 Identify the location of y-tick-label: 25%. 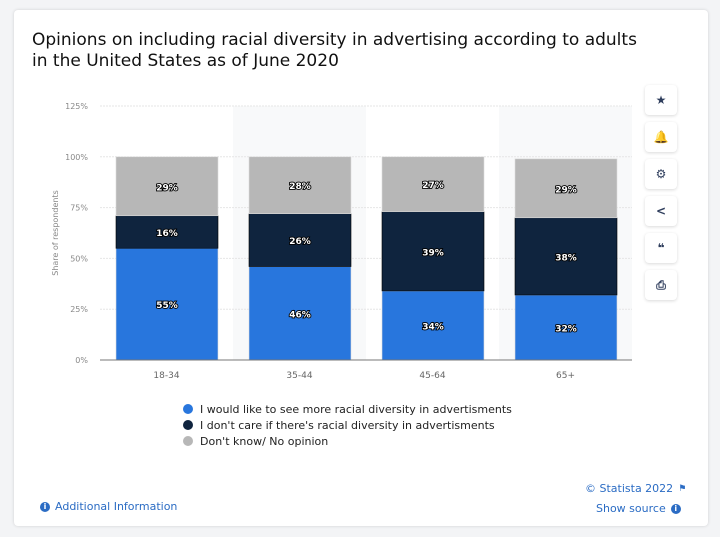
(79, 309).